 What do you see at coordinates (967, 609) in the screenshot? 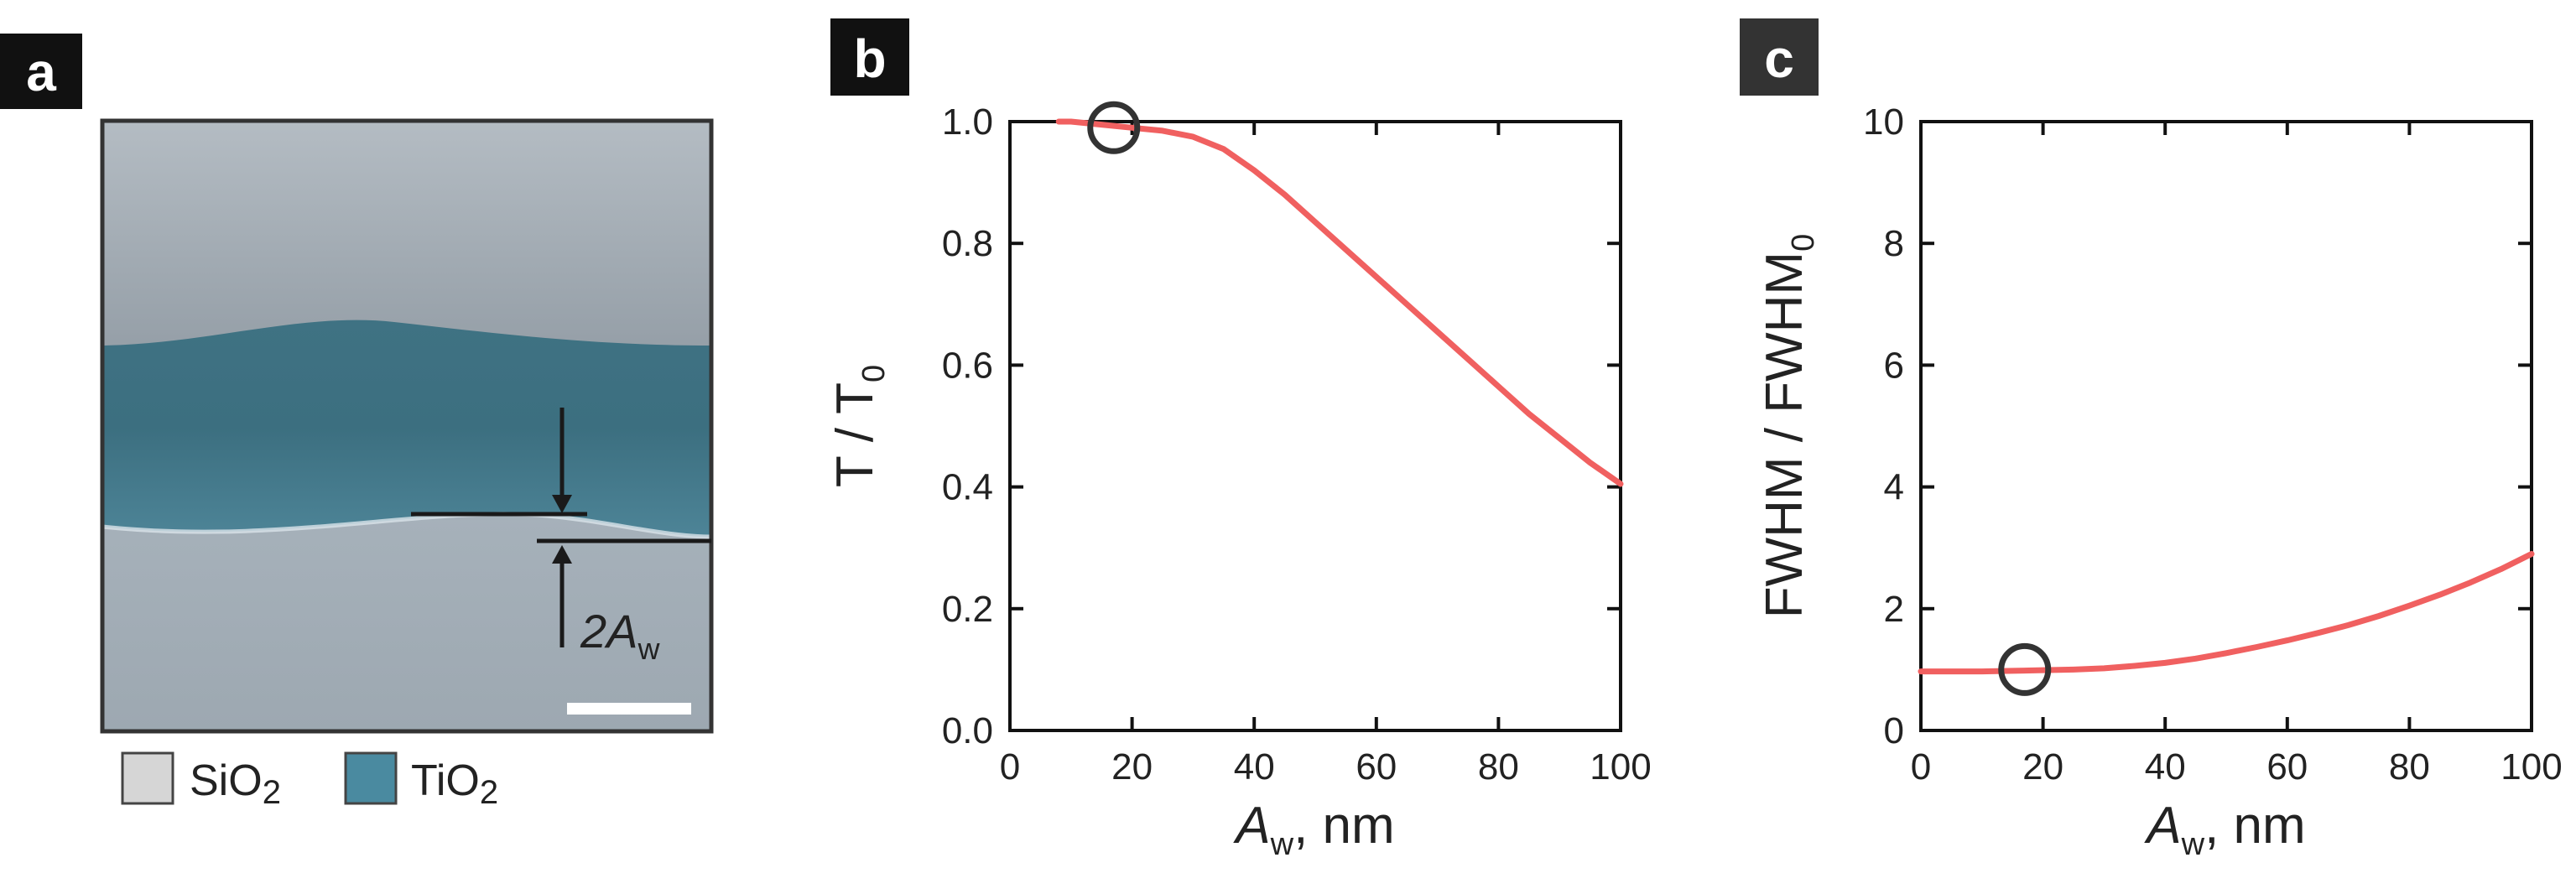
I see `y-tick-label: 0.2` at bounding box center [967, 609].